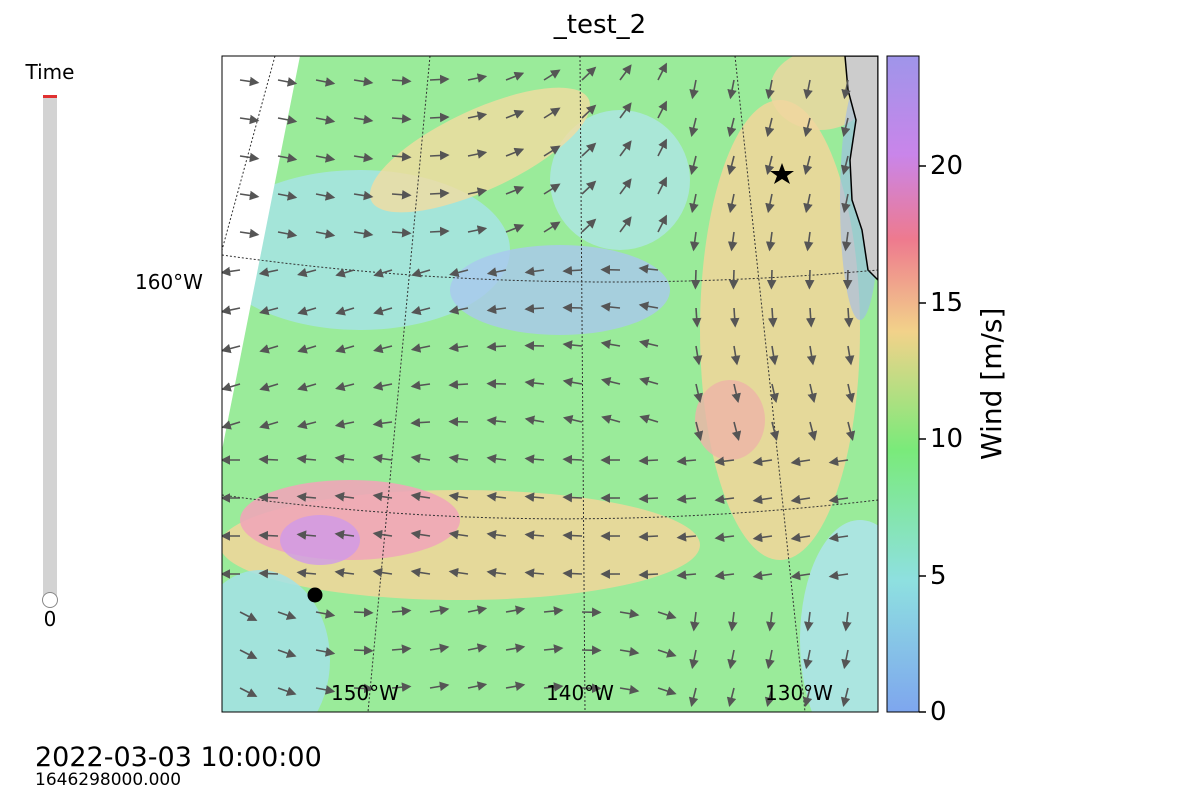  Describe the element at coordinates (947, 439) in the screenshot. I see `cbar-tick-10: 10` at that location.